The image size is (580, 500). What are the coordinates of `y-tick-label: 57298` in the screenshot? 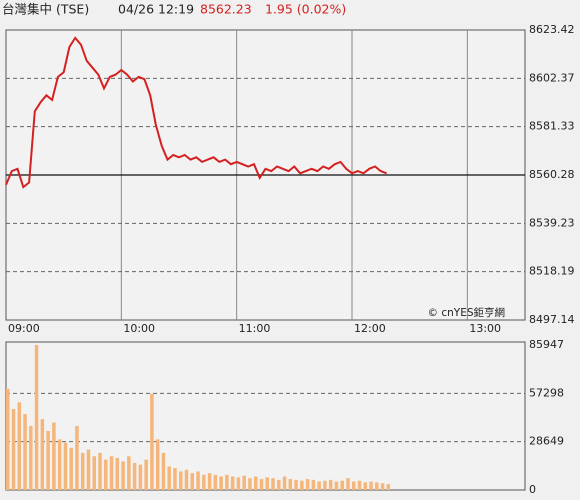 It's located at (546, 392).